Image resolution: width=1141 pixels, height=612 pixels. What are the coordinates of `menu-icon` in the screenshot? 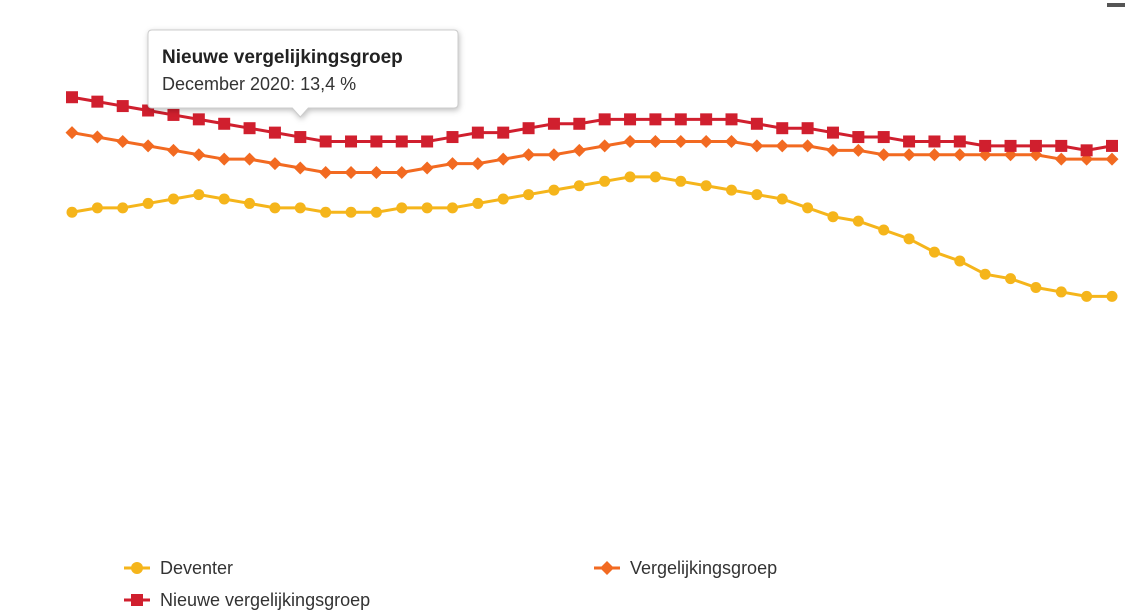 It's located at (1116, 5).